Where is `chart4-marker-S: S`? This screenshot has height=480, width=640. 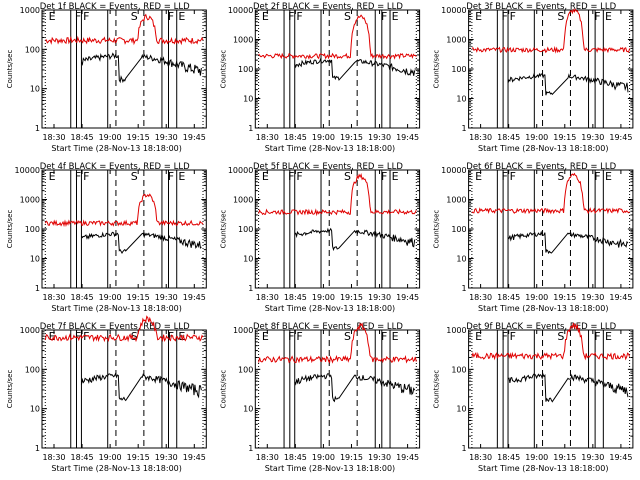
chart4-marker-S: S is located at coordinates (134, 176).